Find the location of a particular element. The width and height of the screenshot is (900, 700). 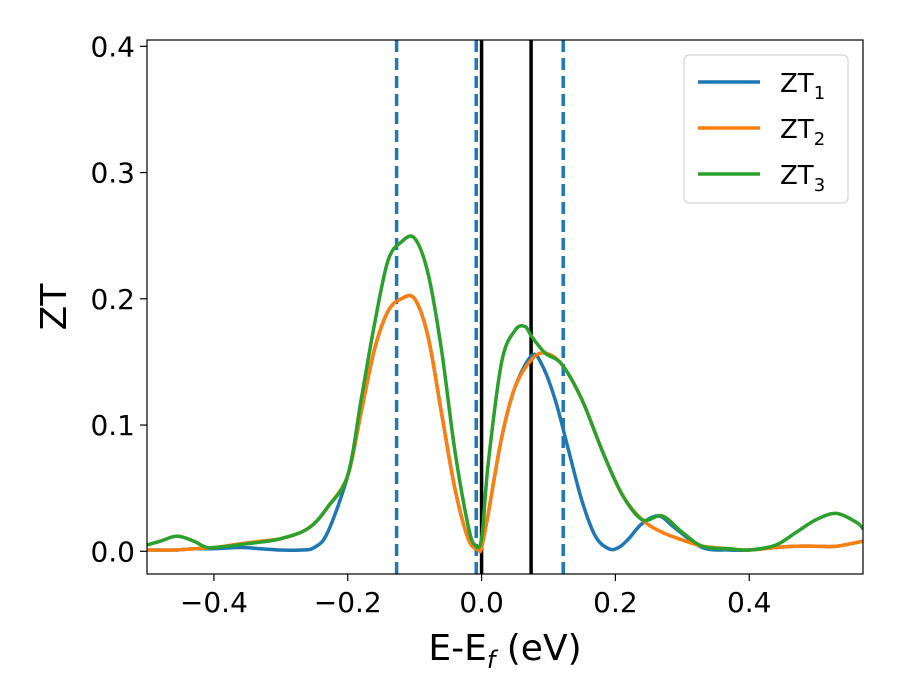

y-tick-label: 0.2 is located at coordinates (112, 299).